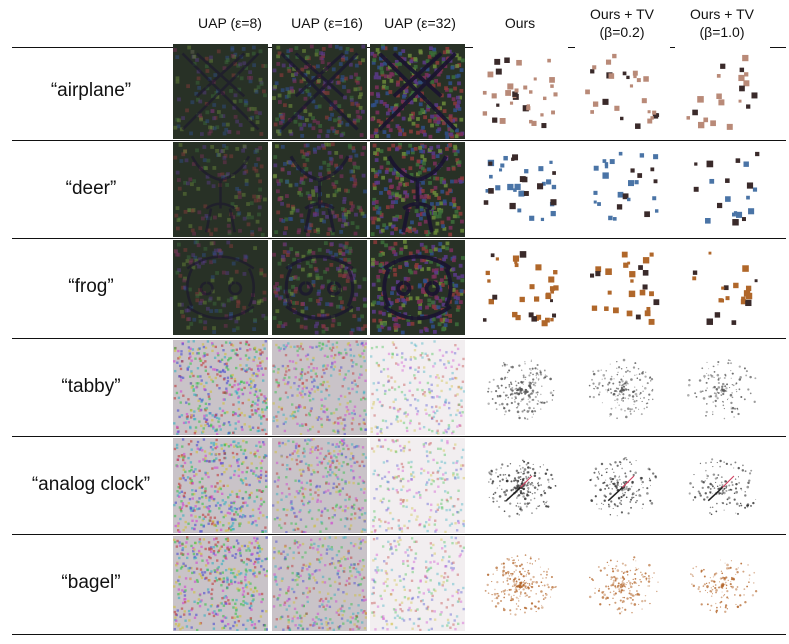 The width and height of the screenshot is (789, 644). I want to click on row-label: “airplane”, so click(91, 90).